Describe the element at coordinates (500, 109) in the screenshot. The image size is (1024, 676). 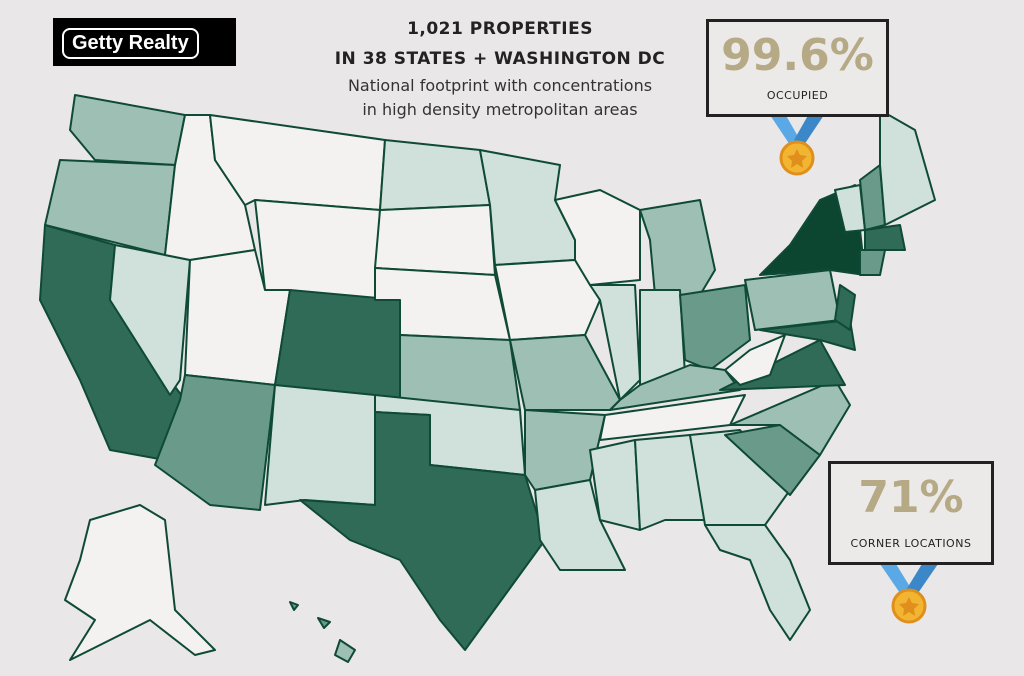
I see `subtitle-line: in high density metropolitan areas` at that location.